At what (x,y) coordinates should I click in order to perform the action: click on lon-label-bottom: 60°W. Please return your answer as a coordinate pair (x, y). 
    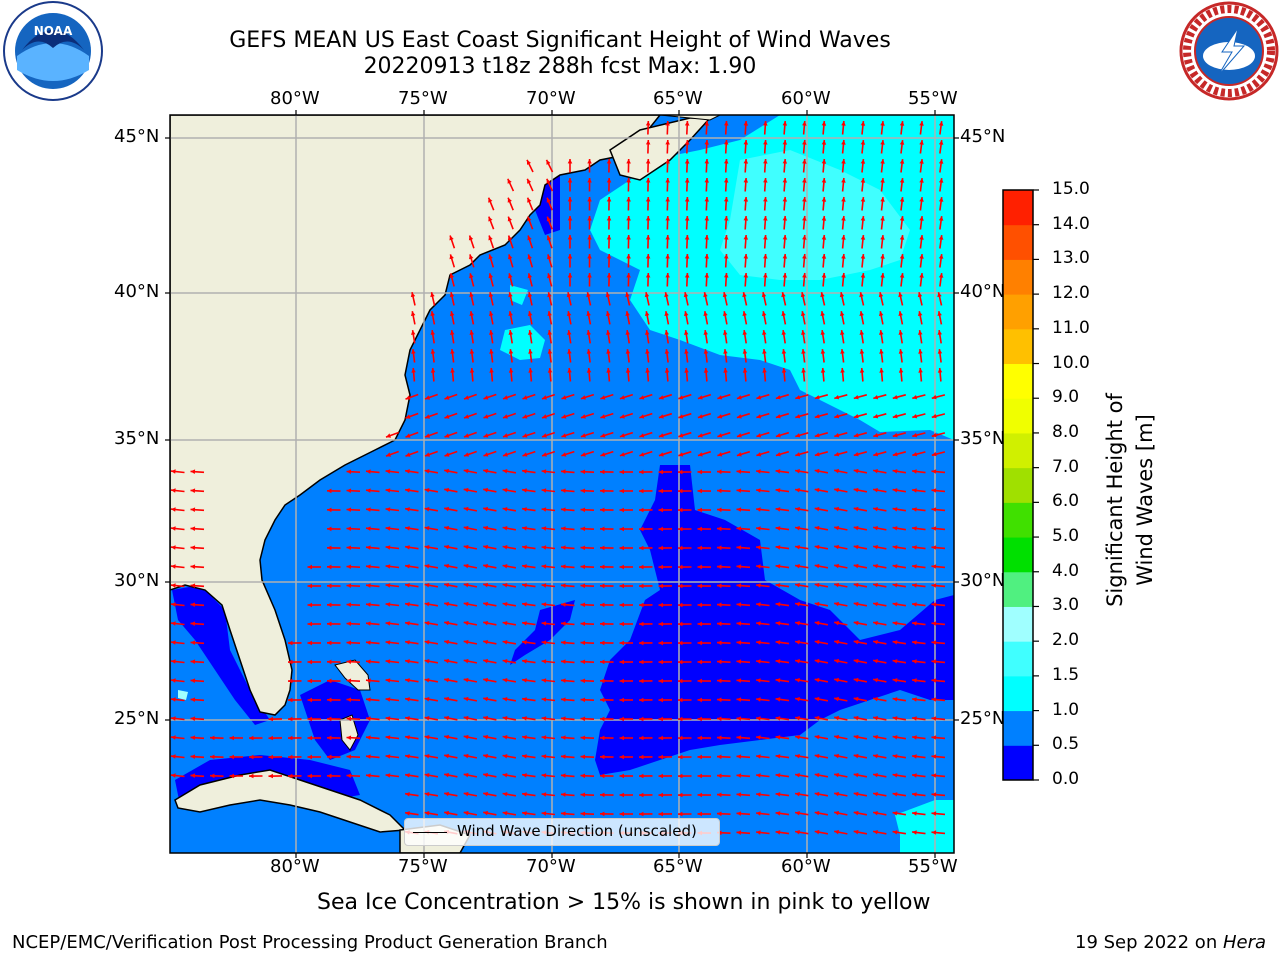
    Looking at the image, I should click on (806, 866).